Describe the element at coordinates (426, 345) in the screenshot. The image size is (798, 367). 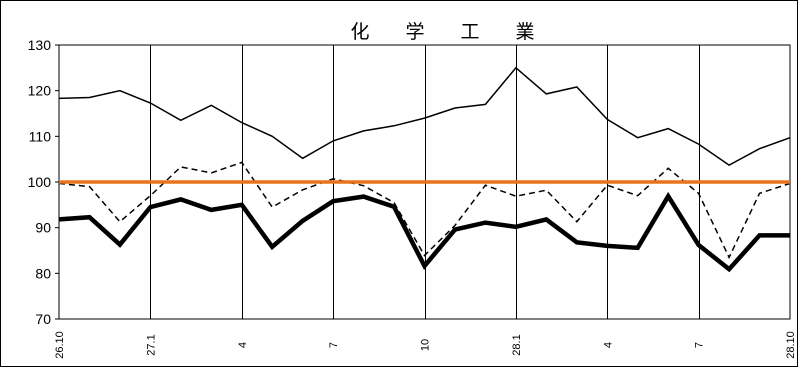
I see `x-tick-label: 10` at that location.